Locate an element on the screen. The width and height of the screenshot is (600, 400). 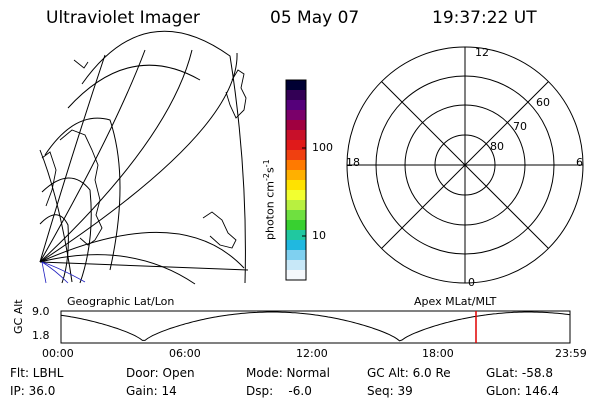
gain-status: Gain: 14 is located at coordinates (151, 391).